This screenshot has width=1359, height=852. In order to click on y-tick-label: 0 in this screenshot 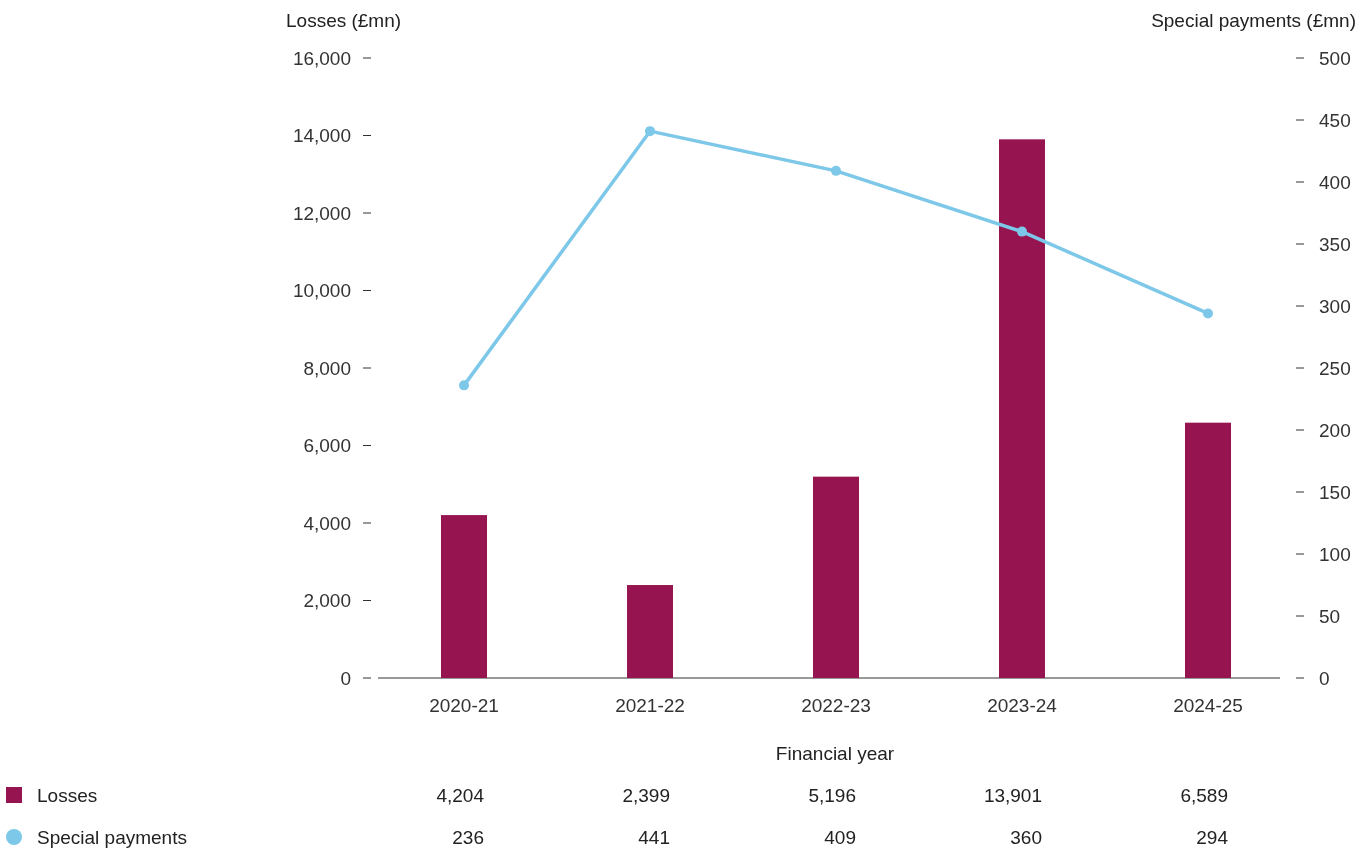, I will do `click(345, 678)`.